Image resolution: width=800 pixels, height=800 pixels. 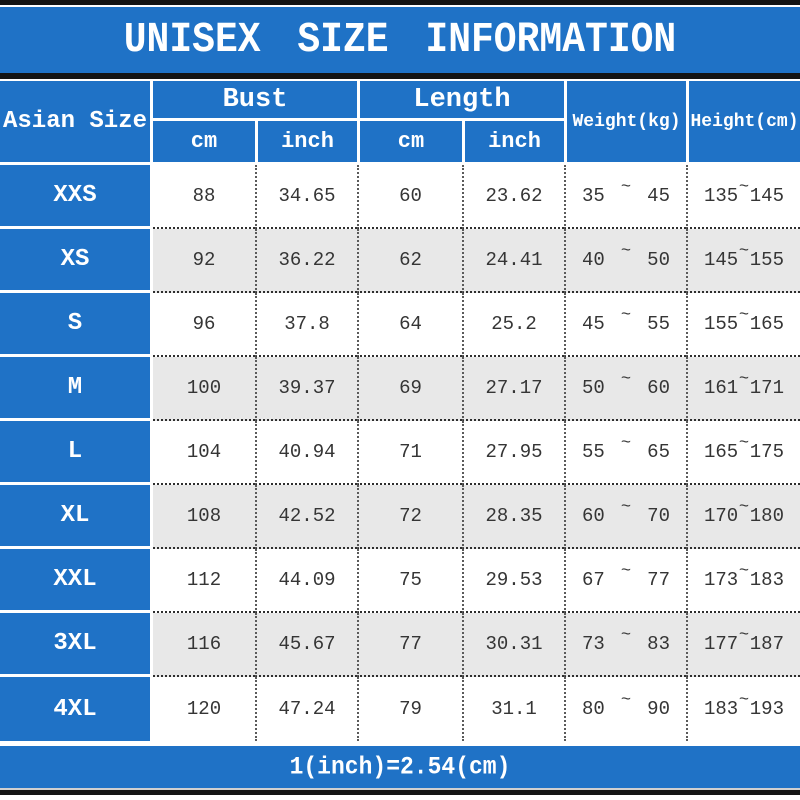 What do you see at coordinates (721, 580) in the screenshot?
I see `height-min-value: 173` at bounding box center [721, 580].